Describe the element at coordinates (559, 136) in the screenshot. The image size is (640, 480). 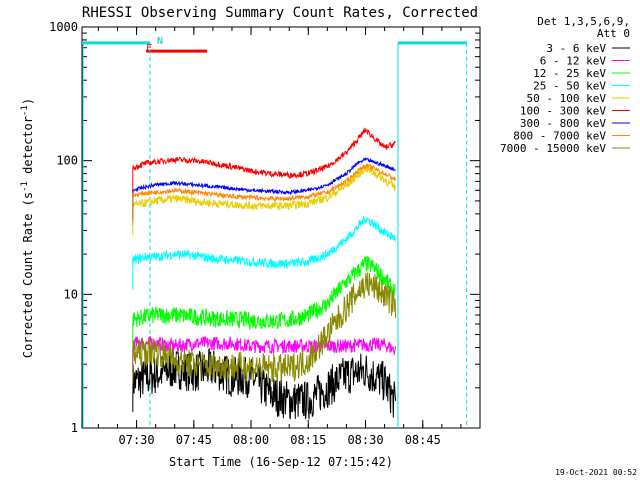
I see `legend-label-7: 800 - 7000 keV` at that location.